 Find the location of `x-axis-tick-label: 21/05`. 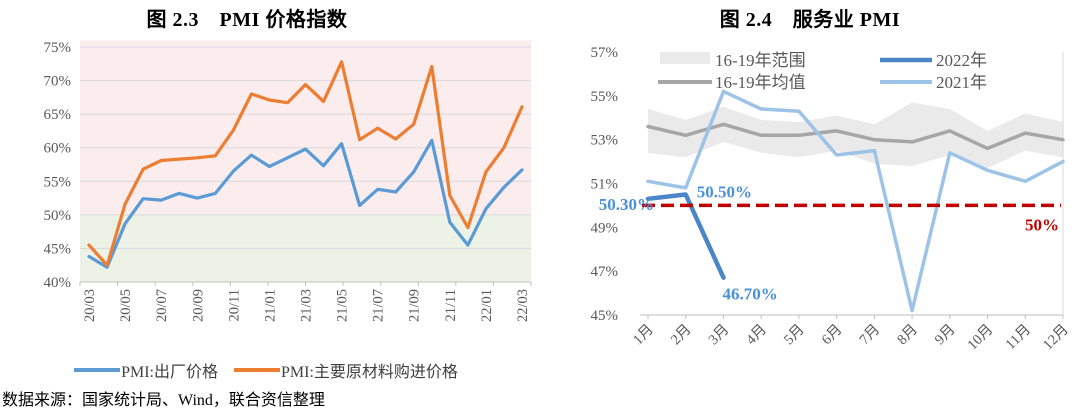

x-axis-tick-label: 21/05 is located at coordinates (343, 305).